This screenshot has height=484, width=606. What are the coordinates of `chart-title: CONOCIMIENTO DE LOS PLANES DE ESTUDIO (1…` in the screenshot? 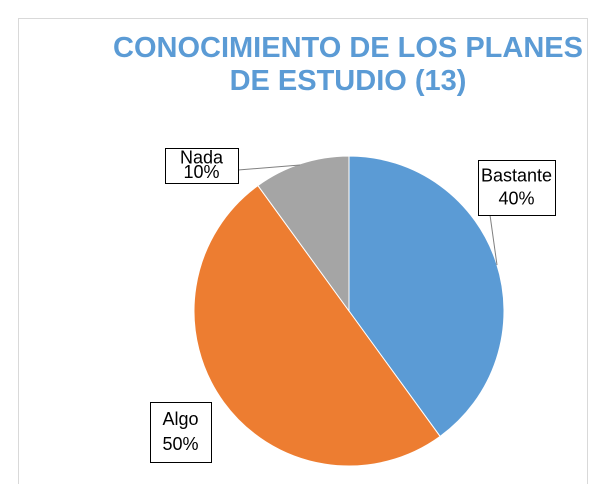 It's located at (348, 64).